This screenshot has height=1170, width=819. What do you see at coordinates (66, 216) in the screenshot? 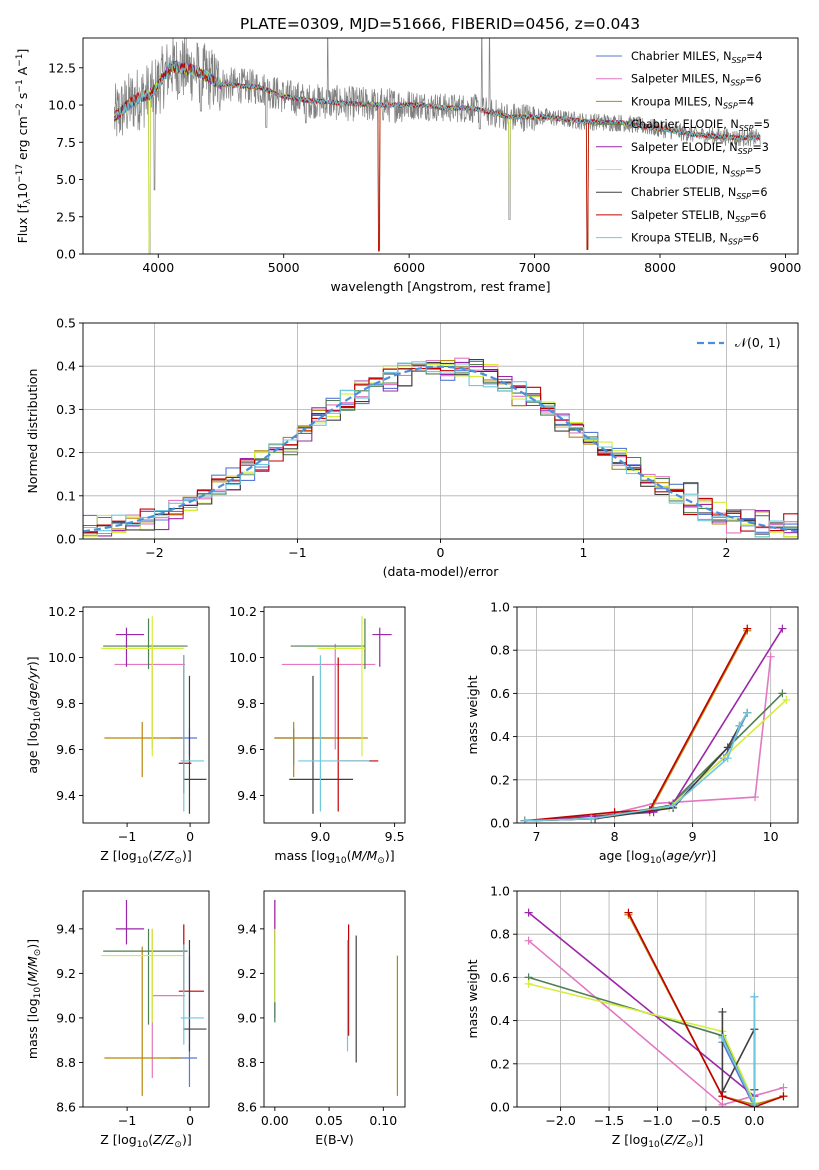
I see `y-tick-label: 2.5` at bounding box center [66, 216].